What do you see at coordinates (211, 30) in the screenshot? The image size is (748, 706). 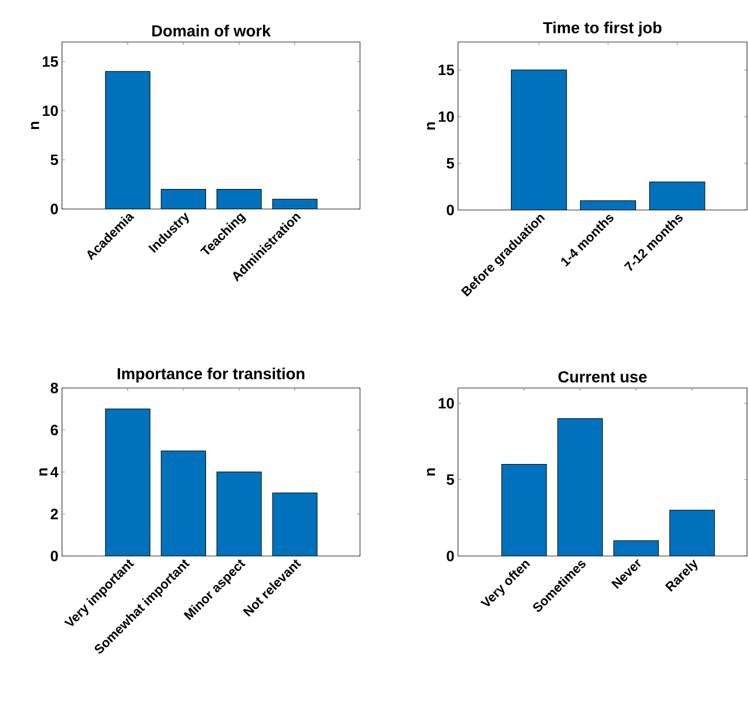 I see `chart-title: Domain of work` at bounding box center [211, 30].